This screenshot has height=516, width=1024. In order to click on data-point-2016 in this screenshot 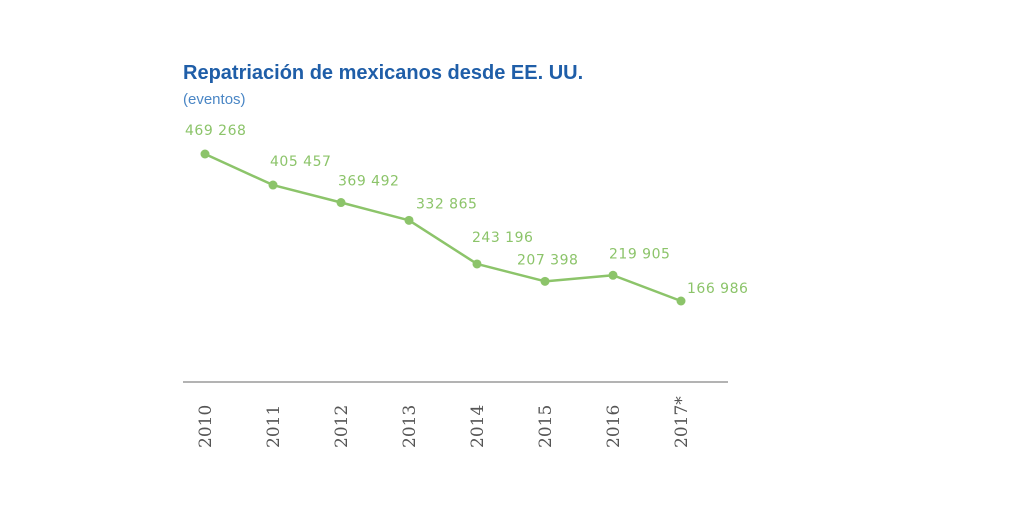, I will do `click(613, 275)`.